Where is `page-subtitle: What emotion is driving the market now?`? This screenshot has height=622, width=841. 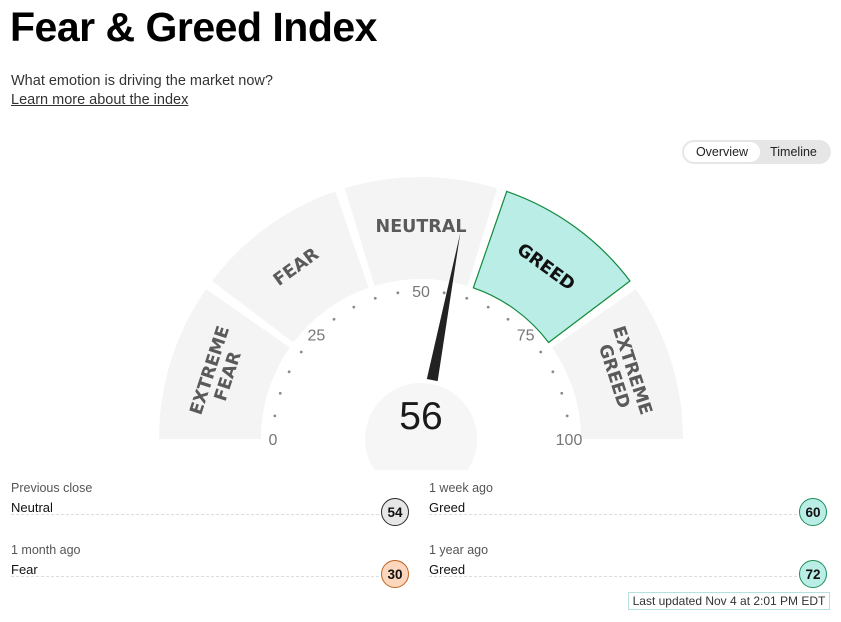
page-subtitle: What emotion is driving the market now? is located at coordinates (142, 81).